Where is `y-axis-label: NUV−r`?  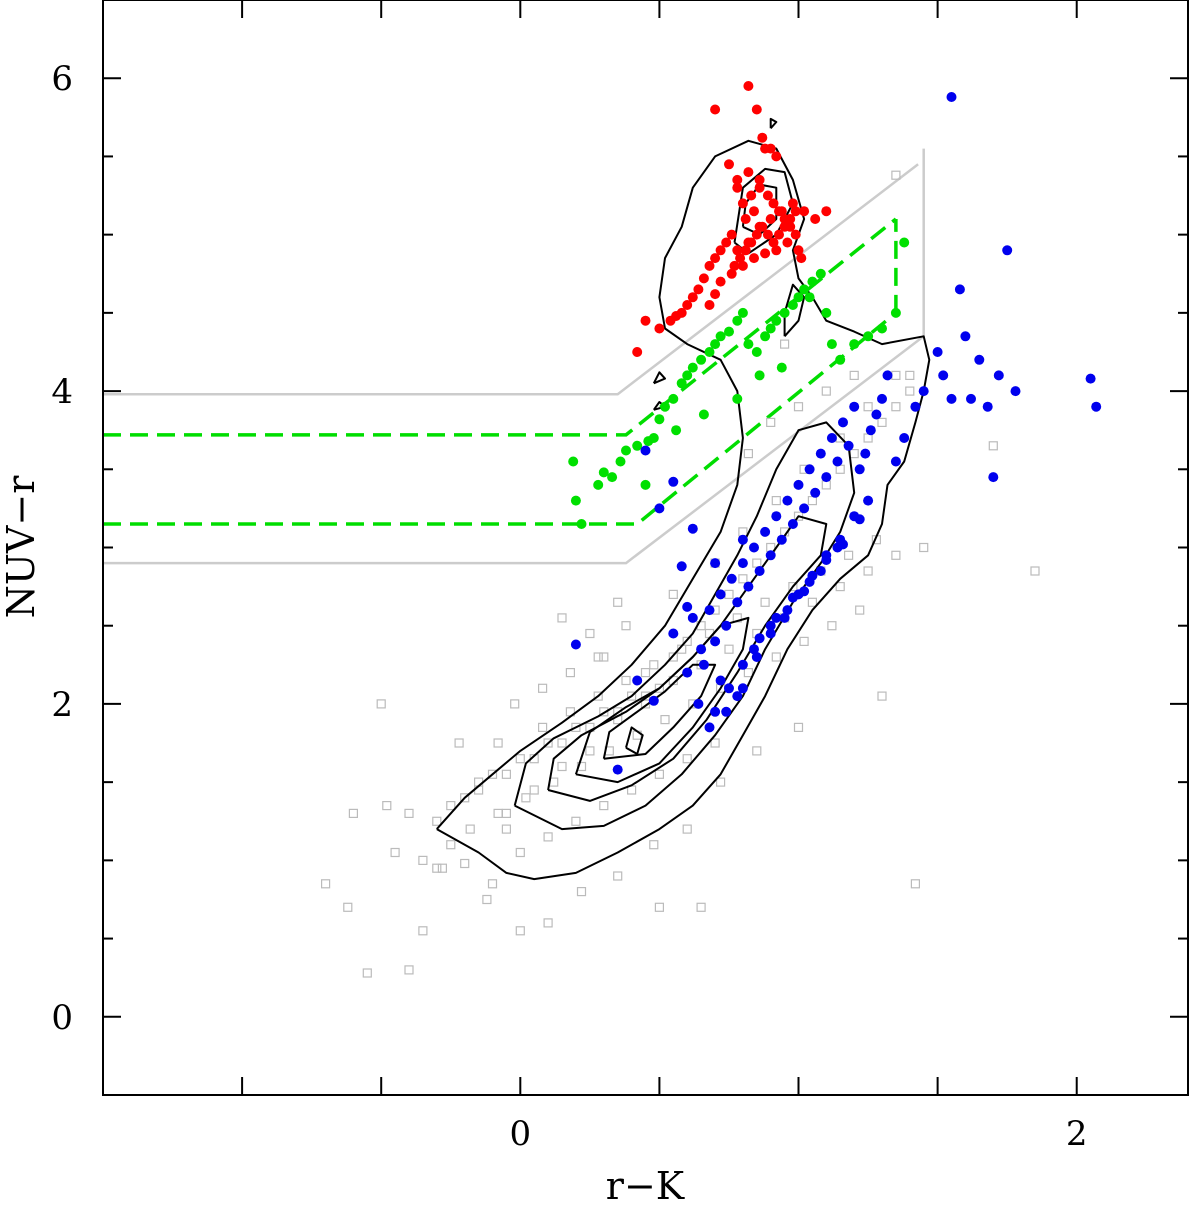
y-axis-label: NUV−r is located at coordinates (21, 547).